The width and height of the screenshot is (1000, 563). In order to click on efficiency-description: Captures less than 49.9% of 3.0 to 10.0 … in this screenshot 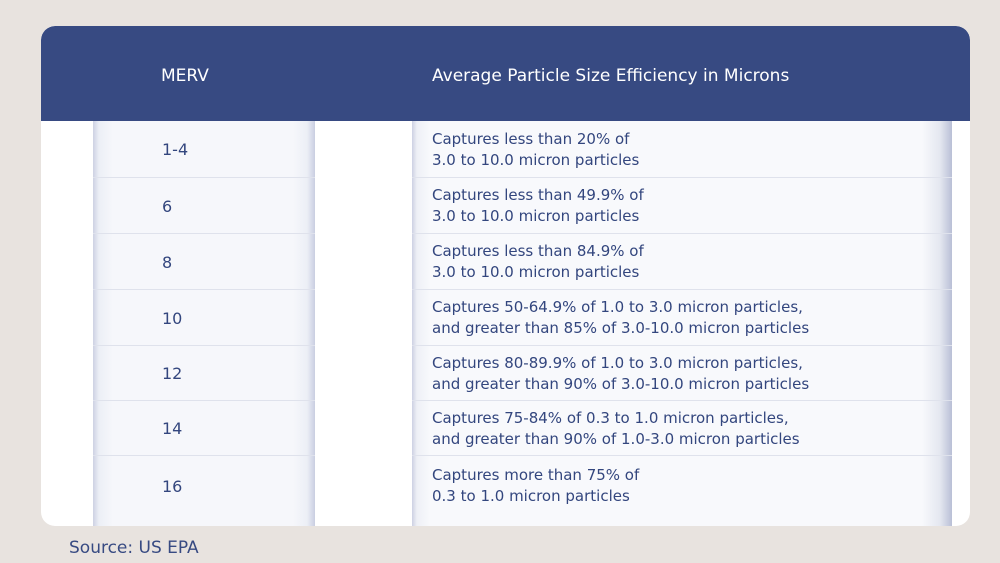, I will do `click(689, 206)`.